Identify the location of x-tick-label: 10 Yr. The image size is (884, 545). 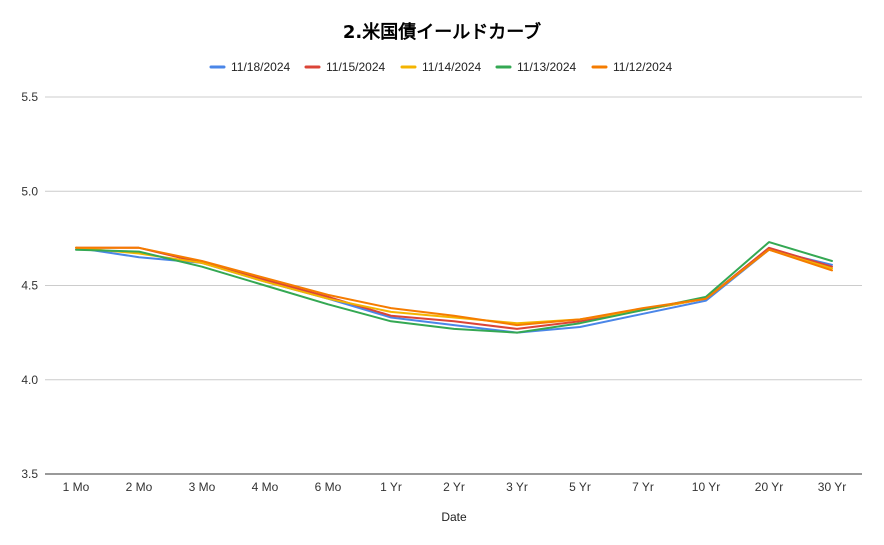
(706, 487).